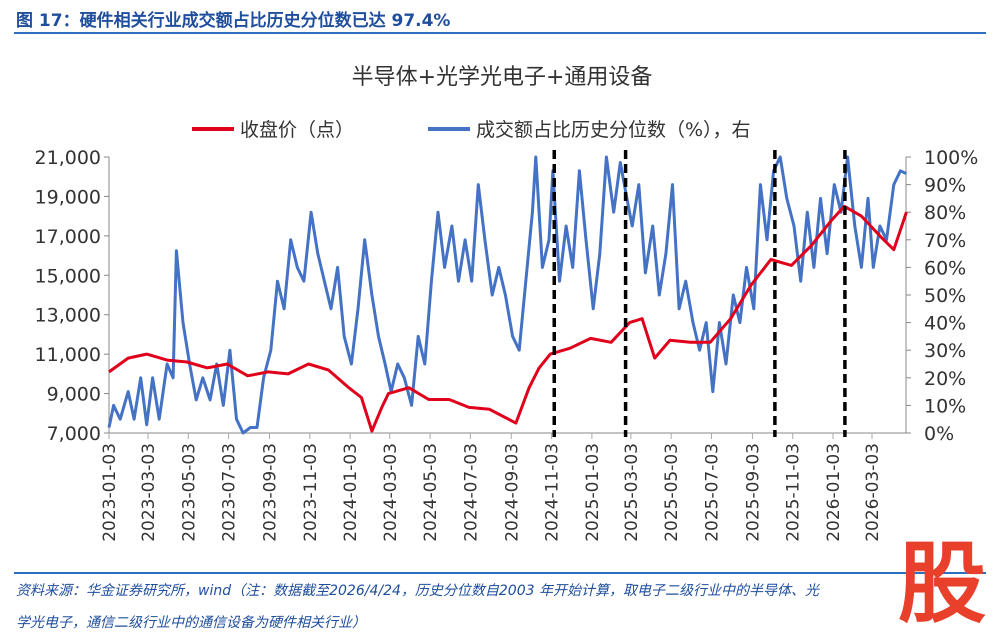 This screenshot has width=1008, height=642. Describe the element at coordinates (553, 492) in the screenshot. I see `x-tick-label: 2024-11-03` at that location.